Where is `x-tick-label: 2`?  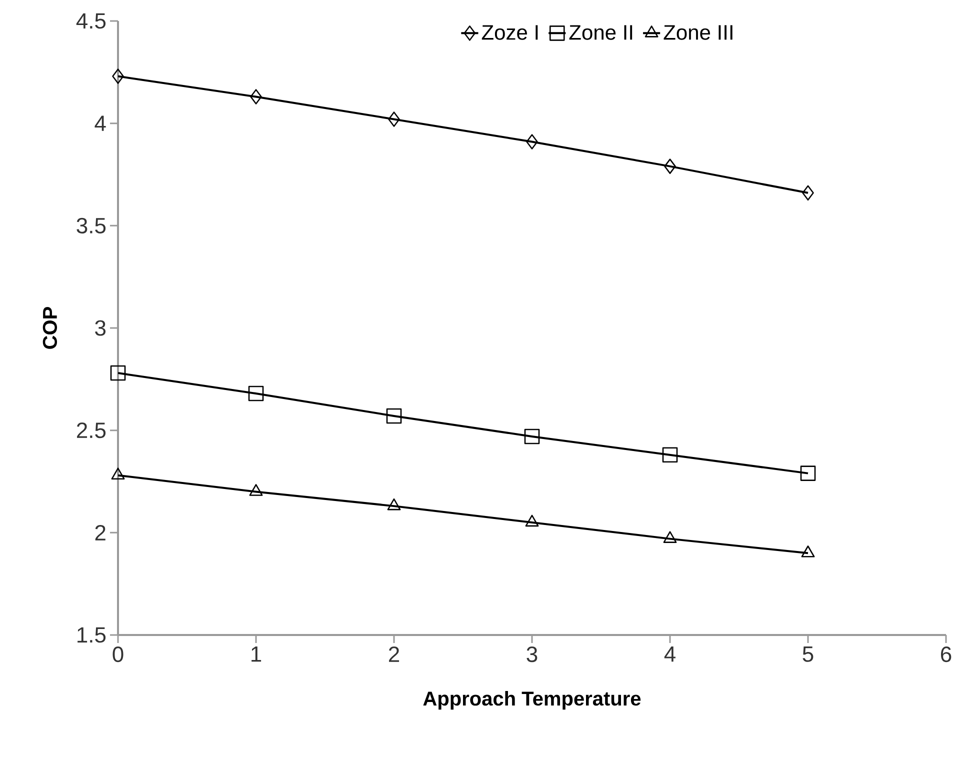
x-tick-label: 2 is located at coordinates (394, 654).